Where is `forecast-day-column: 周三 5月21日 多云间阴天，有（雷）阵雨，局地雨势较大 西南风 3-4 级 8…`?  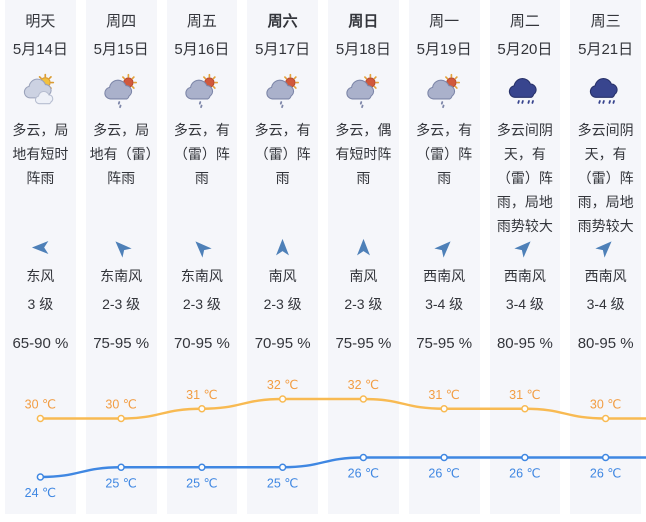 forecast-day-column: 周三 5月21日 多云间阴天，有（雷）阵雨，局地雨势较大 西南风 3-4 级 8… is located at coordinates (605, 257).